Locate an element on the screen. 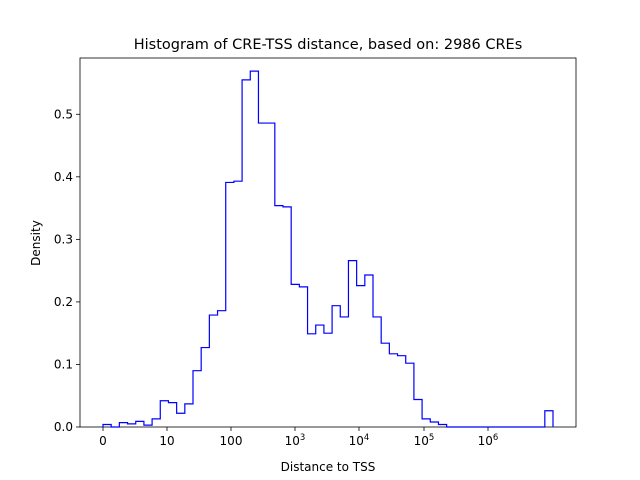 The image size is (640, 480). y-tick-label: 0.2 is located at coordinates (63, 302).